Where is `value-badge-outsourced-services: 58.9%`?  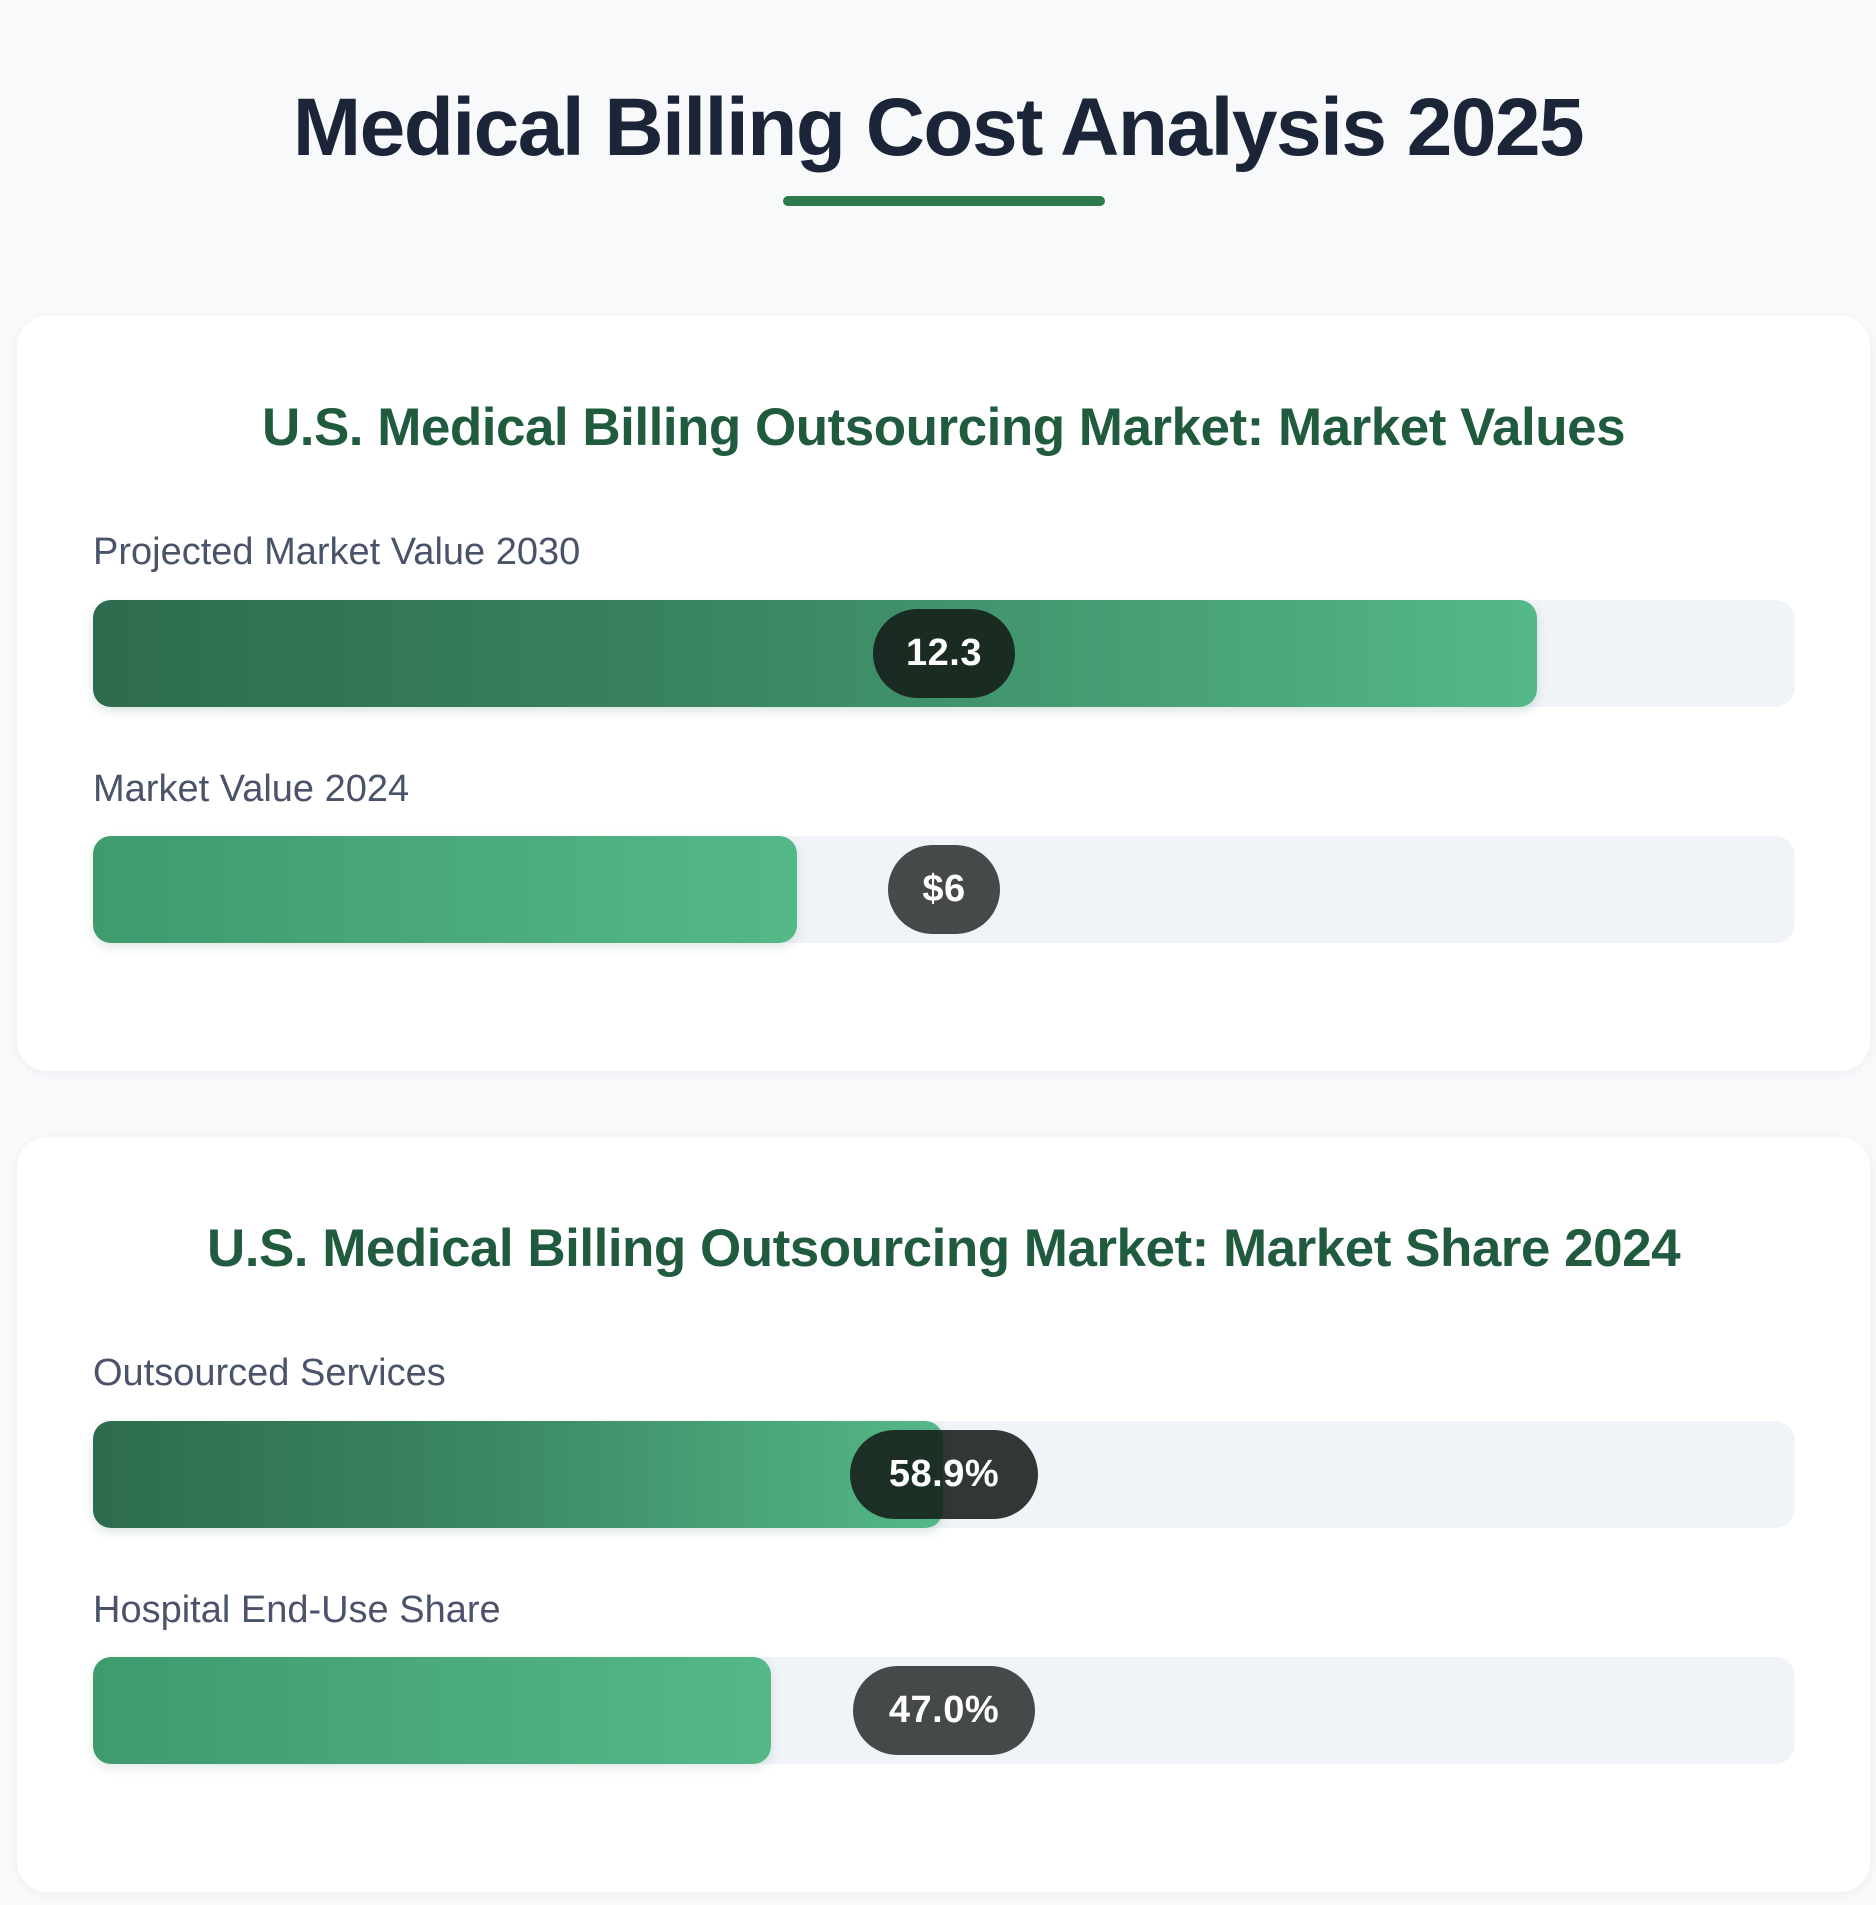 value-badge-outsourced-services: 58.9% is located at coordinates (944, 1474).